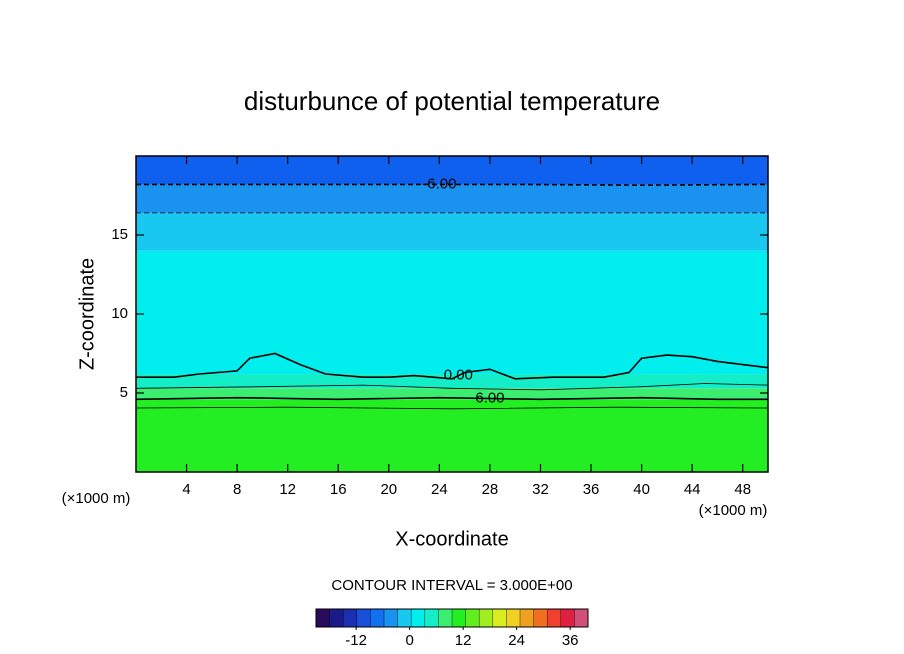 This screenshot has width=904, height=654. Describe the element at coordinates (388, 489) in the screenshot. I see `x-tick-label: 20` at that location.